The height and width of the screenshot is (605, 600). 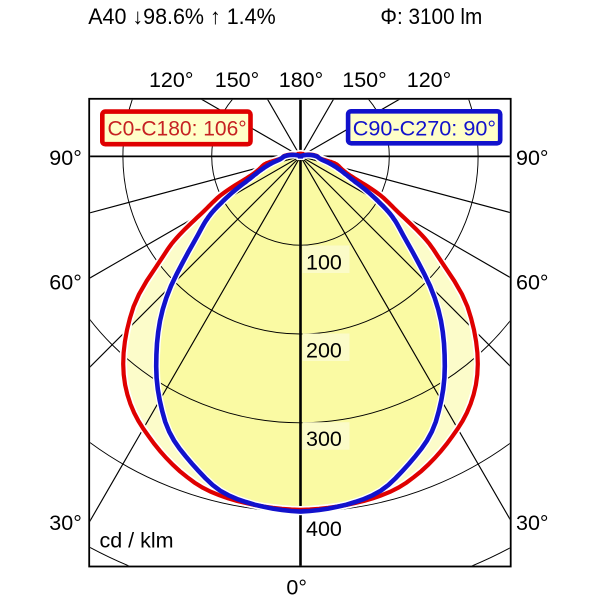 I want to click on svg-text: C0-C180: 106°, so click(x=177, y=128).